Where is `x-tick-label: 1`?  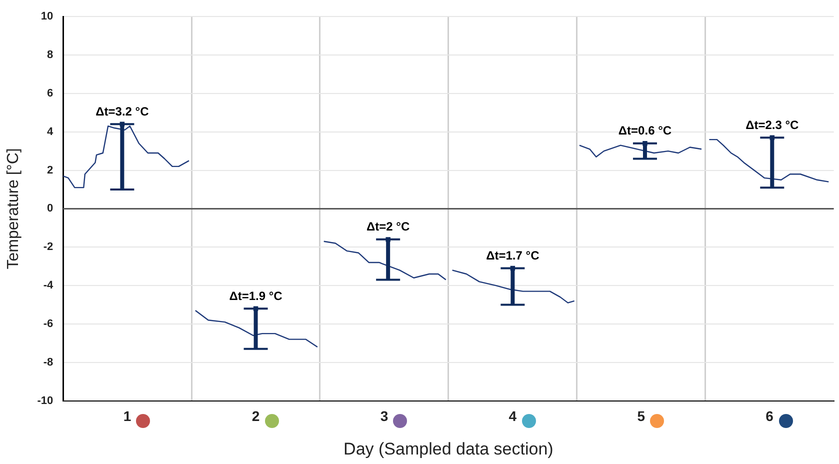 x-tick-label: 1 is located at coordinates (127, 416).